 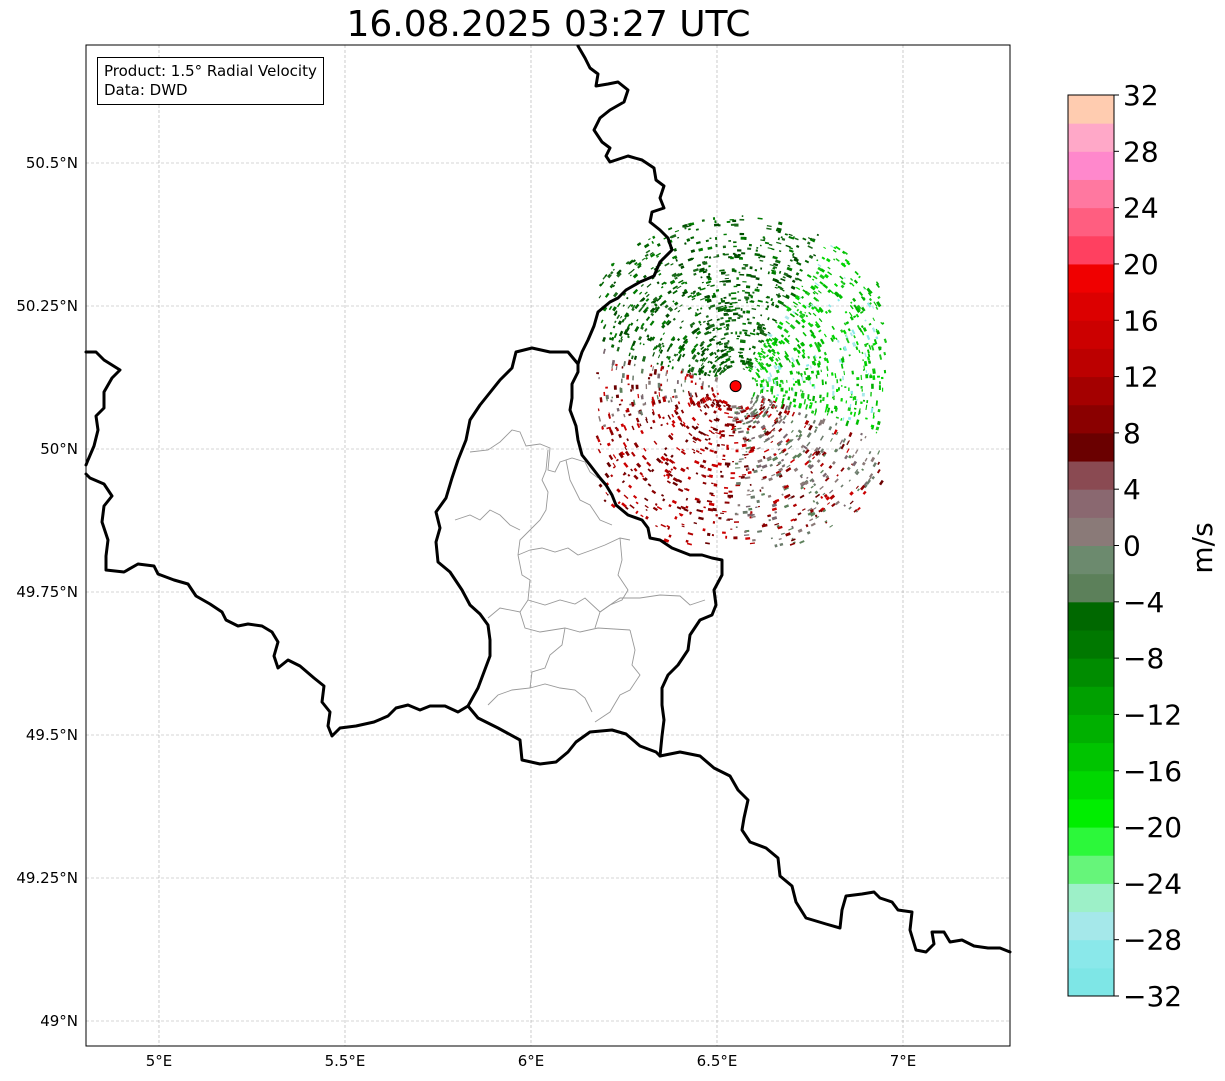 What do you see at coordinates (1132, 433) in the screenshot?
I see `colorbar-tick-label: 8` at bounding box center [1132, 433].